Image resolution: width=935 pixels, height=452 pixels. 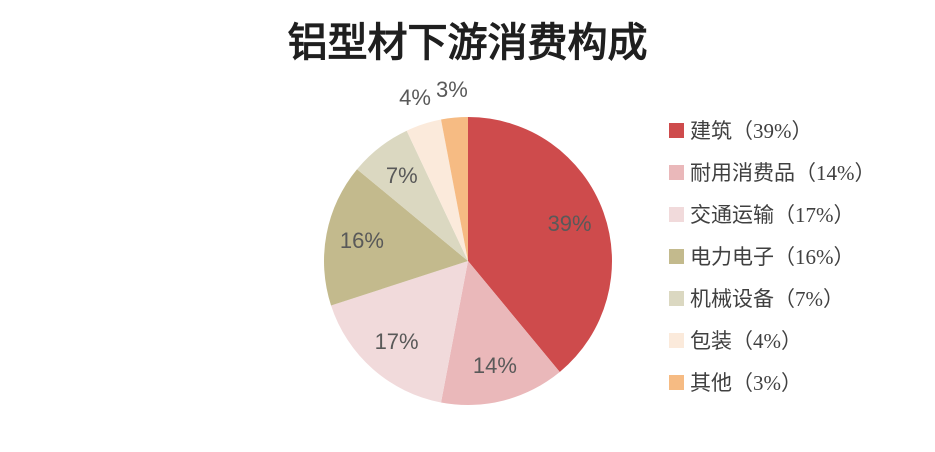 I want to click on legend-item-耐用消费品: 耐用消费品（14%）, so click(x=772, y=172).